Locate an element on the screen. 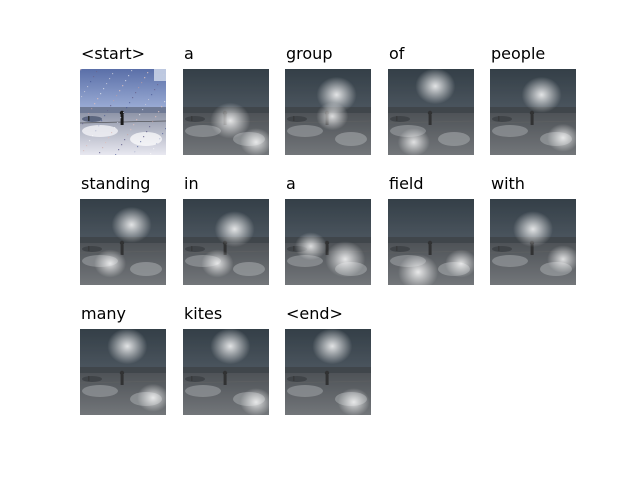 The image size is (640, 480). token-panel: <end> is located at coordinates (328, 359).